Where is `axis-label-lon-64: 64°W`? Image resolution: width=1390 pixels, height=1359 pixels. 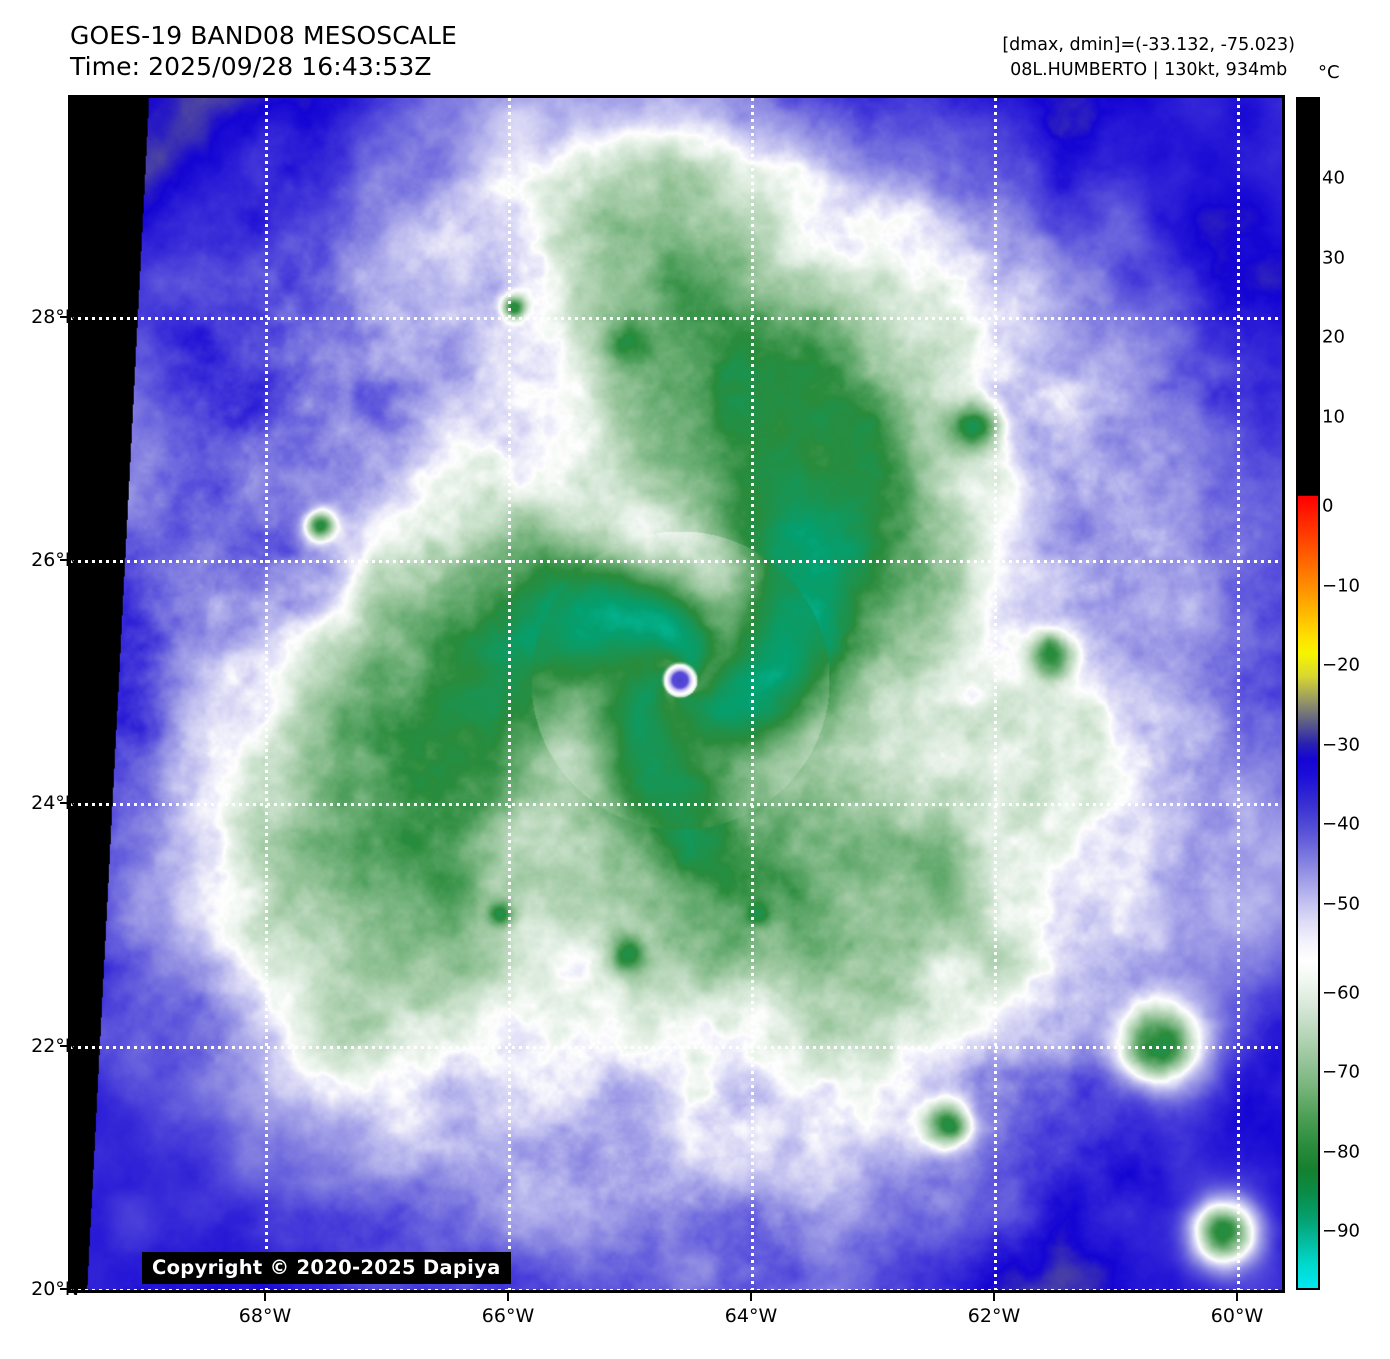 axis-label-lon-64: 64°W is located at coordinates (751, 1316).